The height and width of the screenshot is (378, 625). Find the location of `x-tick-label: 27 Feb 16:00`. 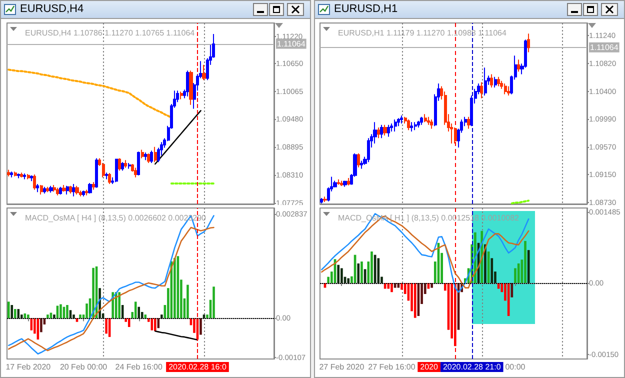

x-tick-label: 27 Feb 16:00 is located at coordinates (392, 367).